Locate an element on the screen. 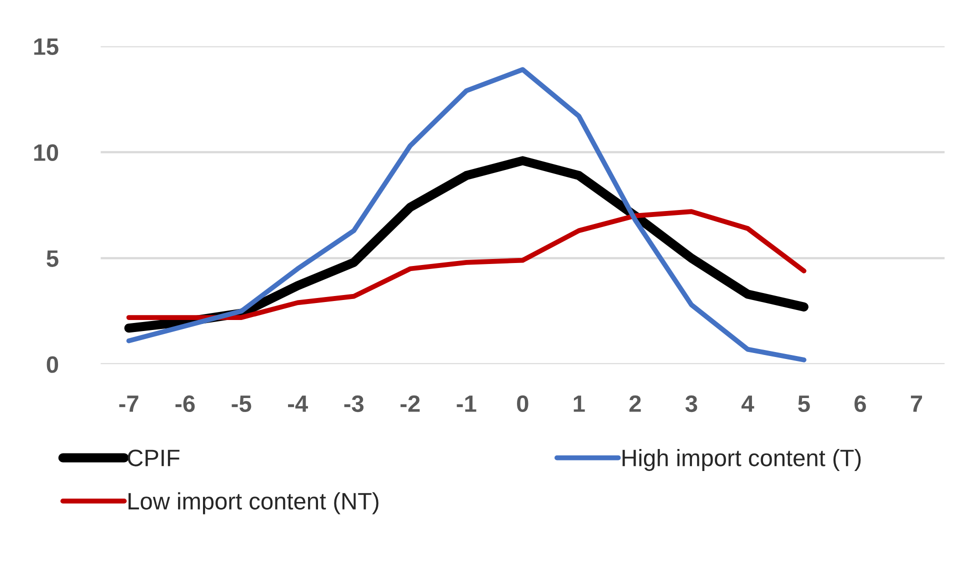  line-series is located at coordinates (466, 264).